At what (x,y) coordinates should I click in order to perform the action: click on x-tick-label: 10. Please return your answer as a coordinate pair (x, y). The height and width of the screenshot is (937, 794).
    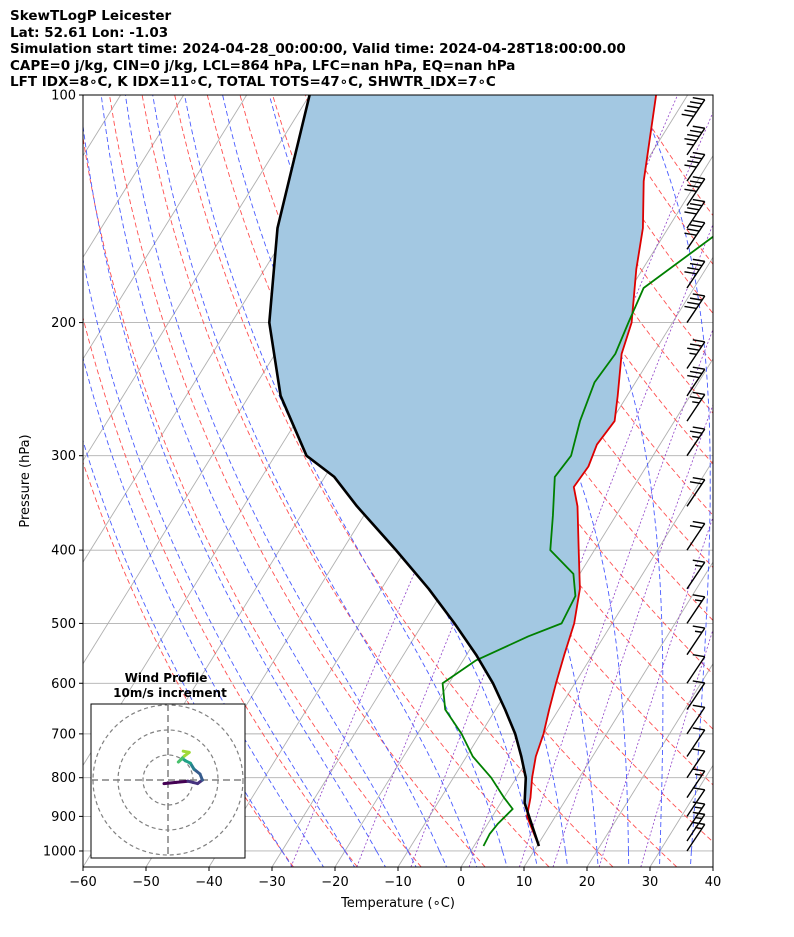
    Looking at the image, I should click on (524, 882).